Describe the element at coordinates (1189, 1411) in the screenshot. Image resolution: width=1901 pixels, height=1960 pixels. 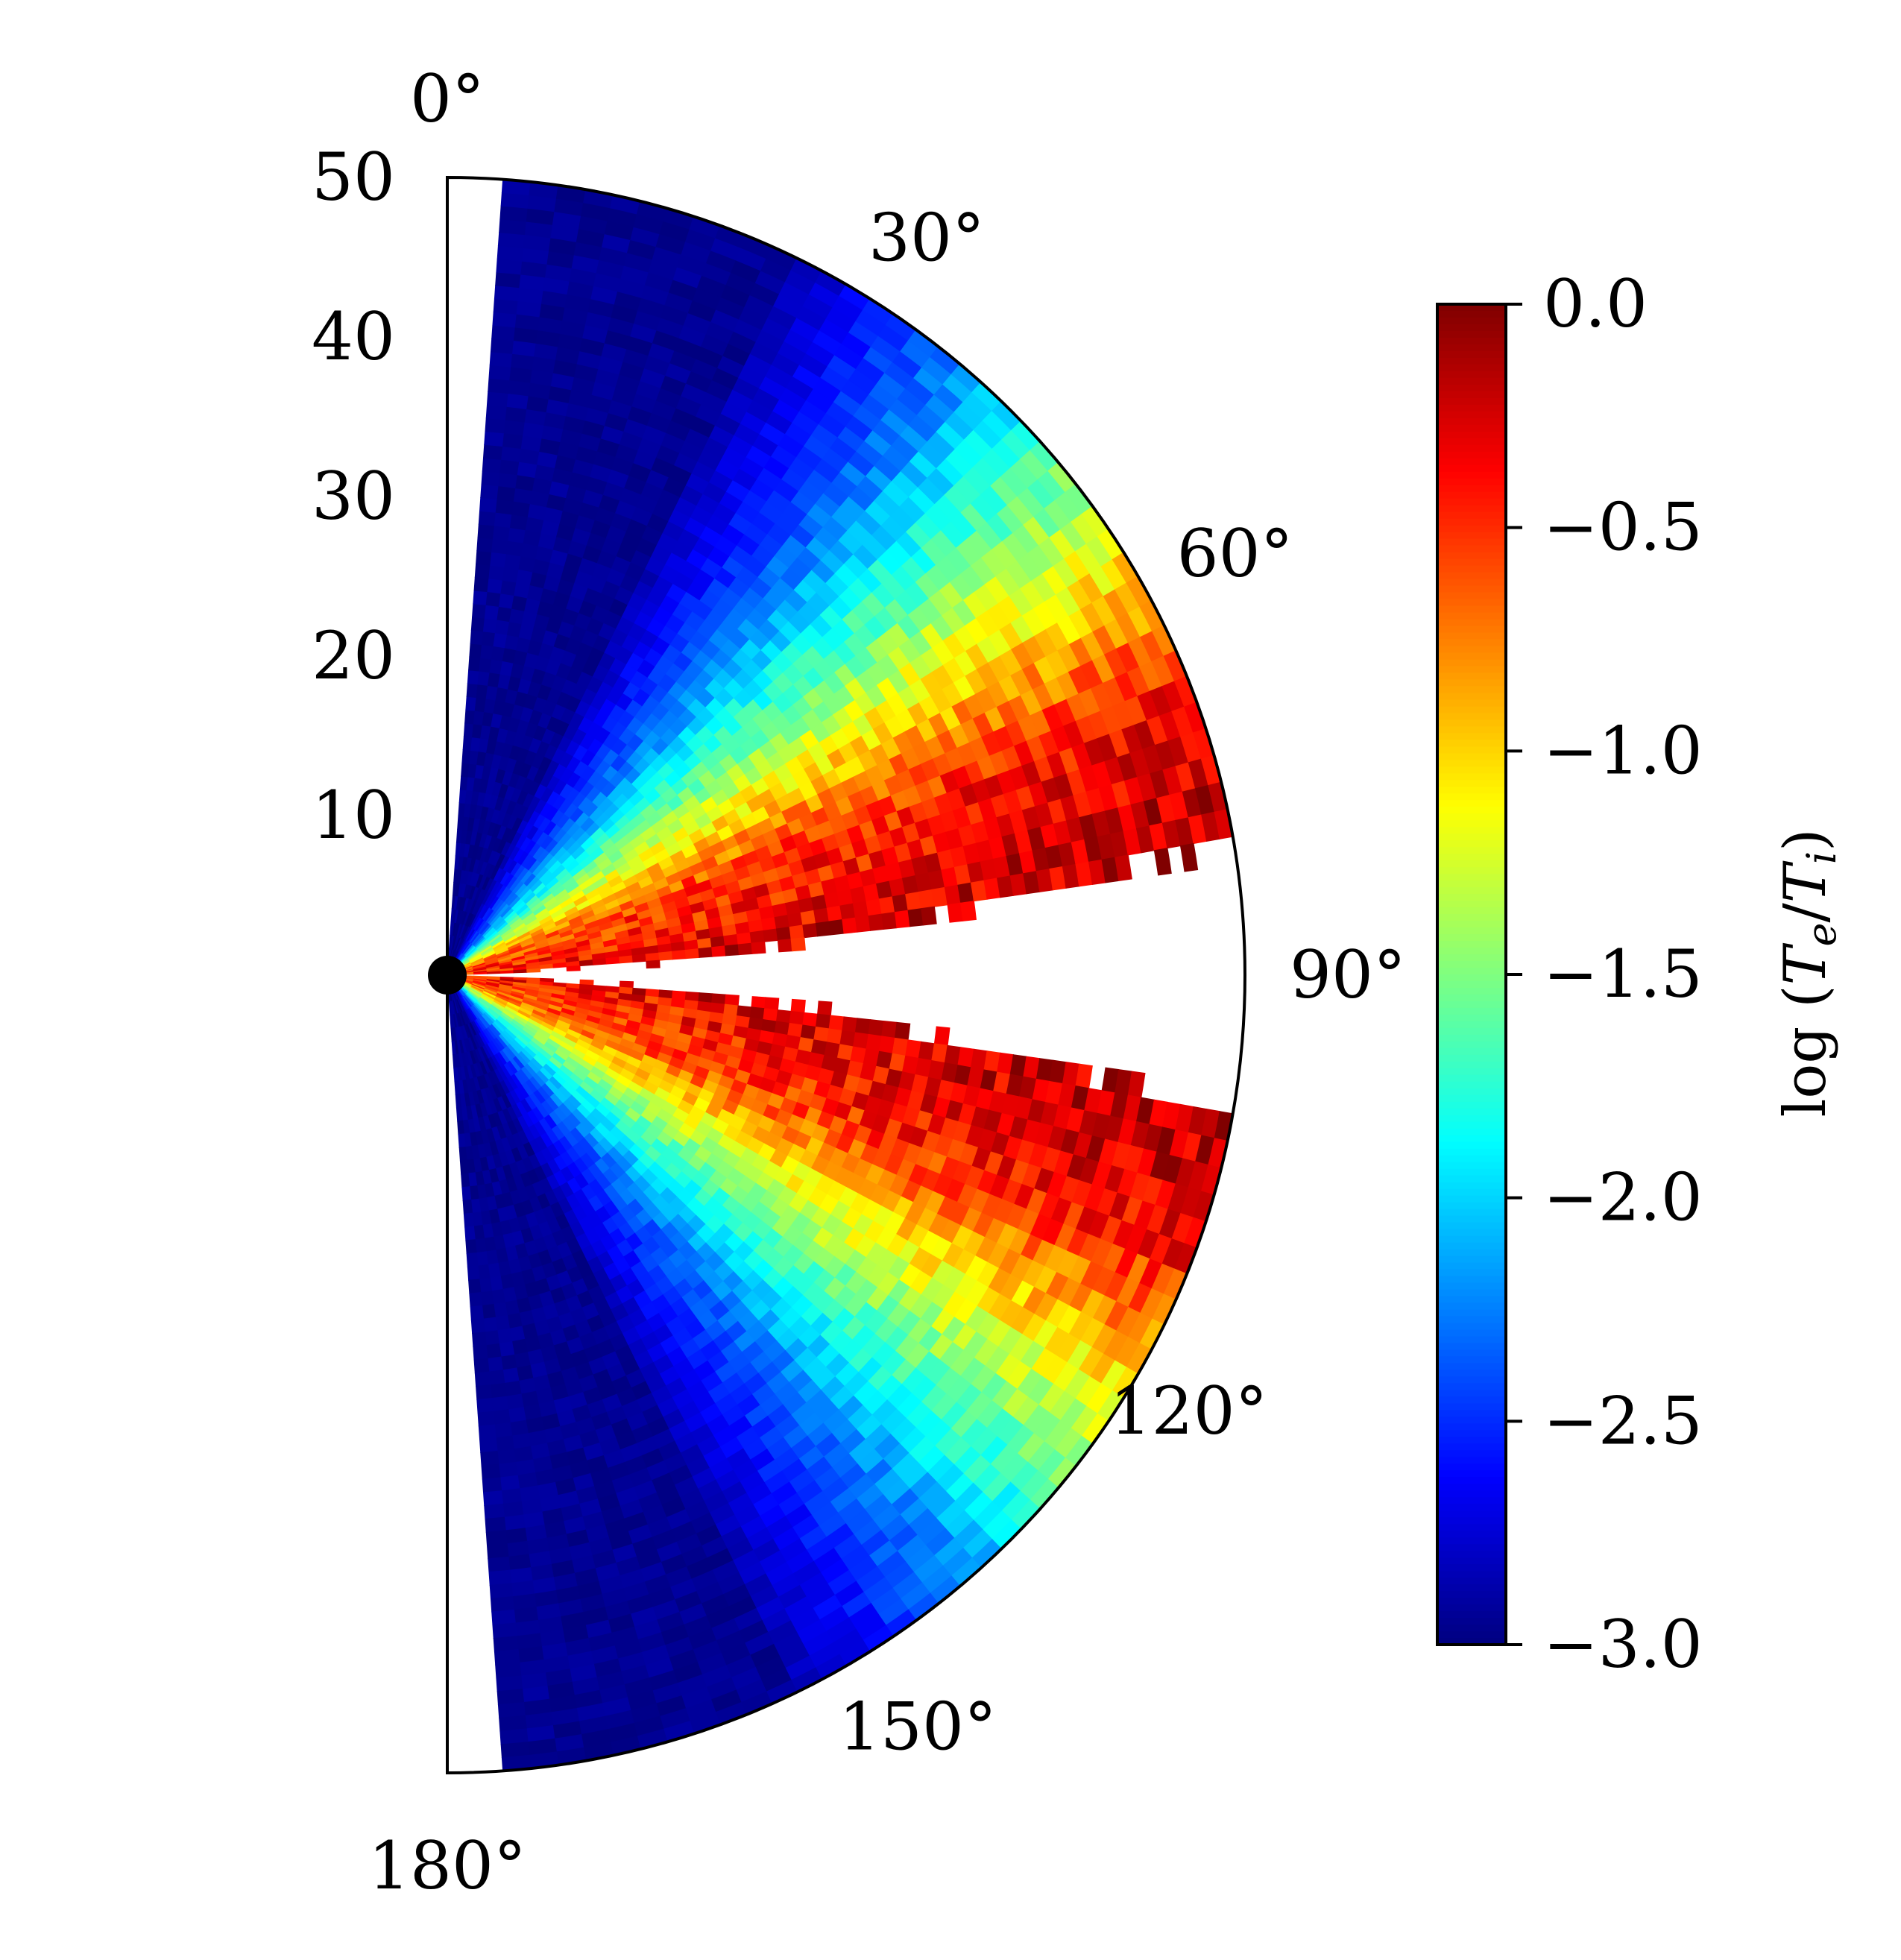
I see `angular-tick-label: 120°` at that location.